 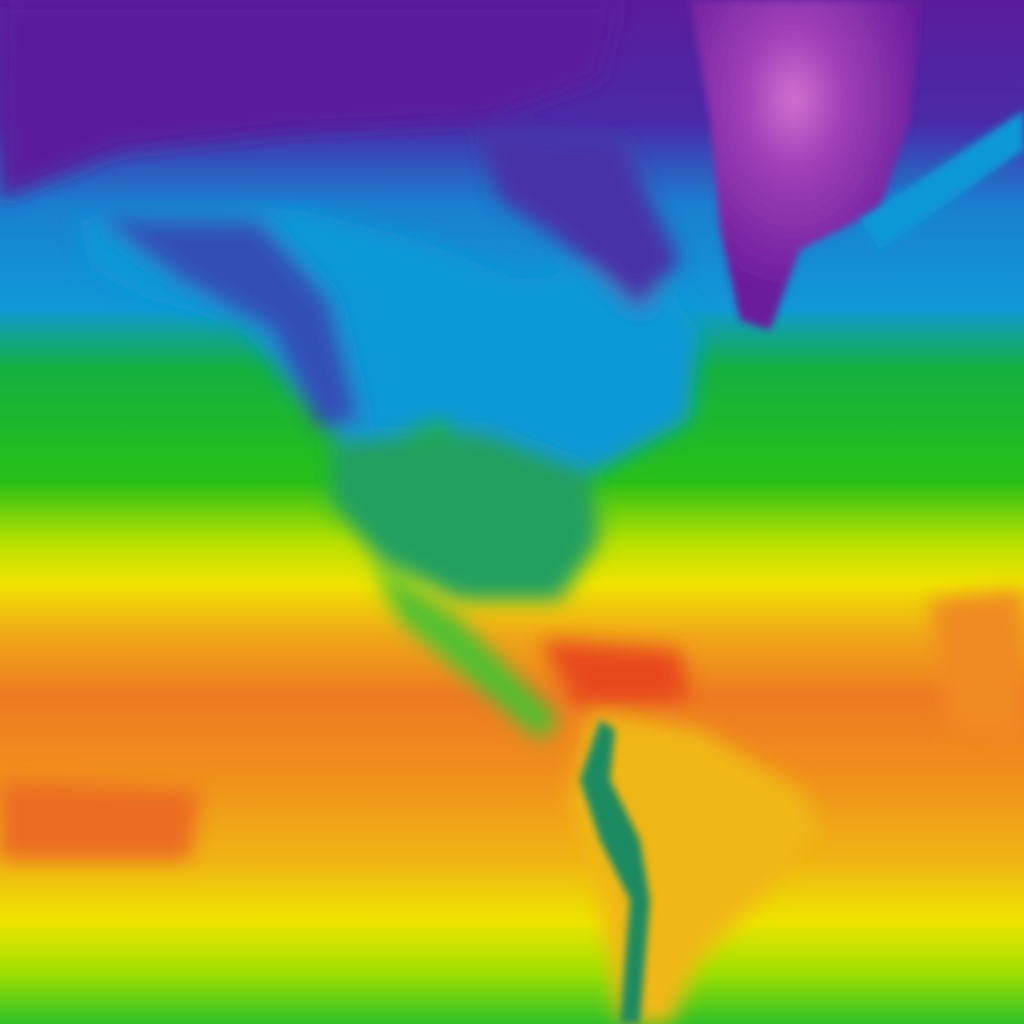 What do you see at coordinates (615, 872) in the screenshot?
I see `andes` at bounding box center [615, 872].